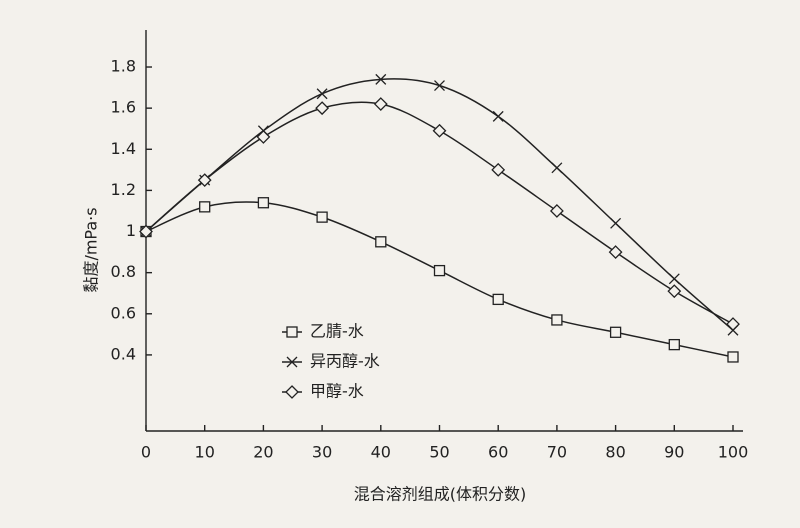 This screenshot has width=800, height=528. I want to click on legend-label: 甲醇-水, so click(337, 391).